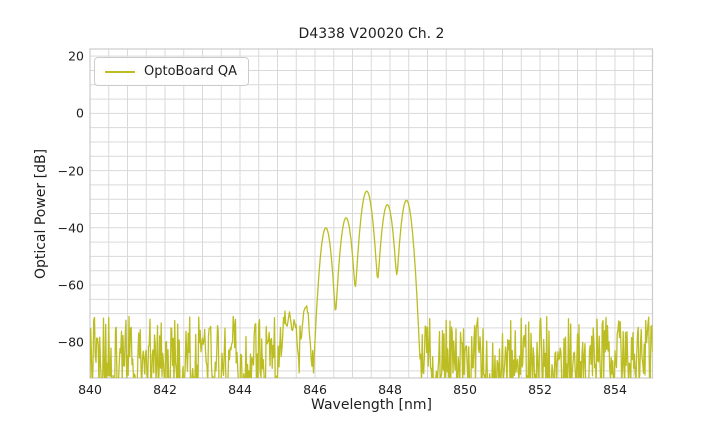 Image resolution: width=720 pixels, height=432 pixels. What do you see at coordinates (80, 113) in the screenshot?
I see `y-tick-label: 0` at bounding box center [80, 113].